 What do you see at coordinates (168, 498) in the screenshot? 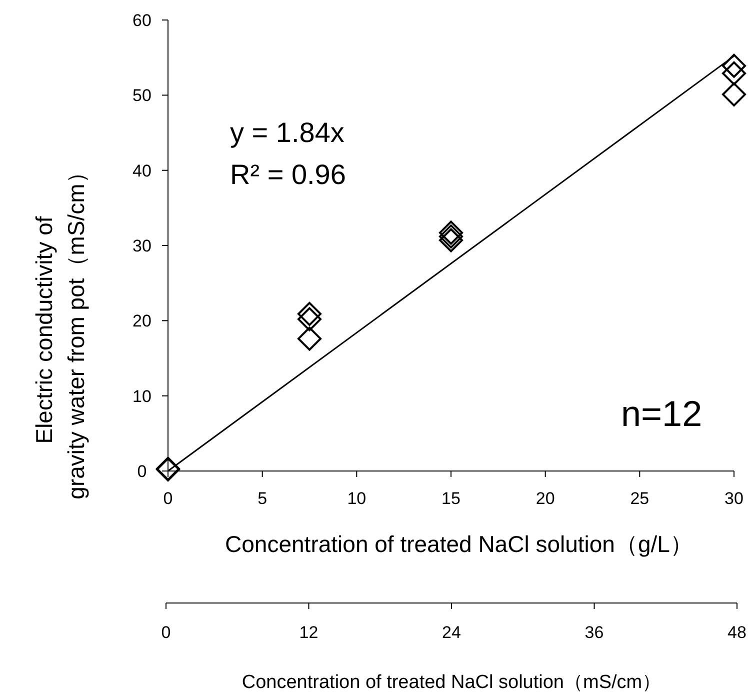
I see `x-tick-label: 0` at bounding box center [168, 498].